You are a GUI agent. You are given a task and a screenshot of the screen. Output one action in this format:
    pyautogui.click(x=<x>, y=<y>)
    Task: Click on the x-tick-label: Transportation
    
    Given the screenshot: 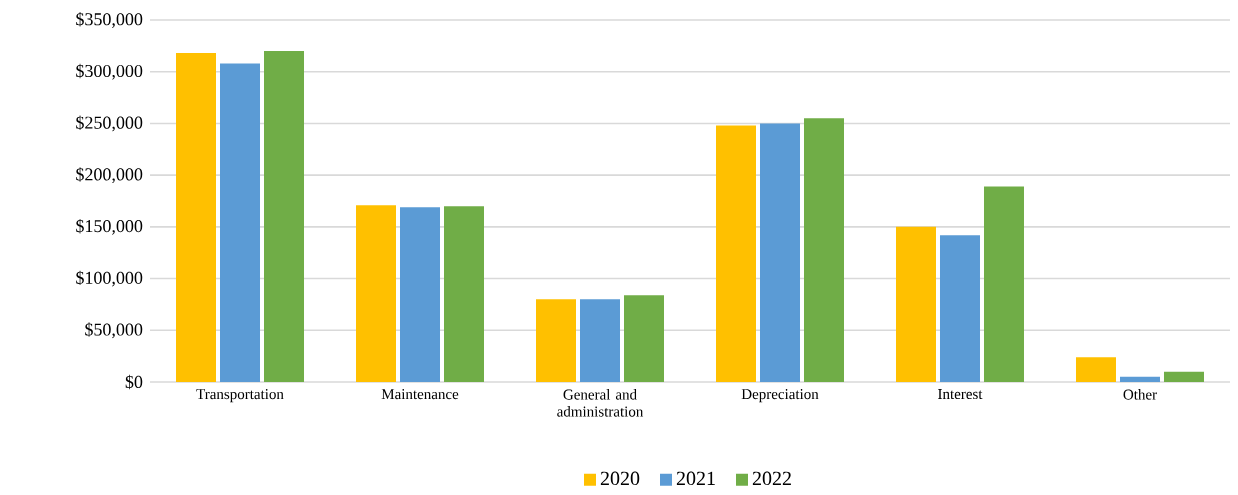 What is the action you would take?
    pyautogui.click(x=240, y=396)
    